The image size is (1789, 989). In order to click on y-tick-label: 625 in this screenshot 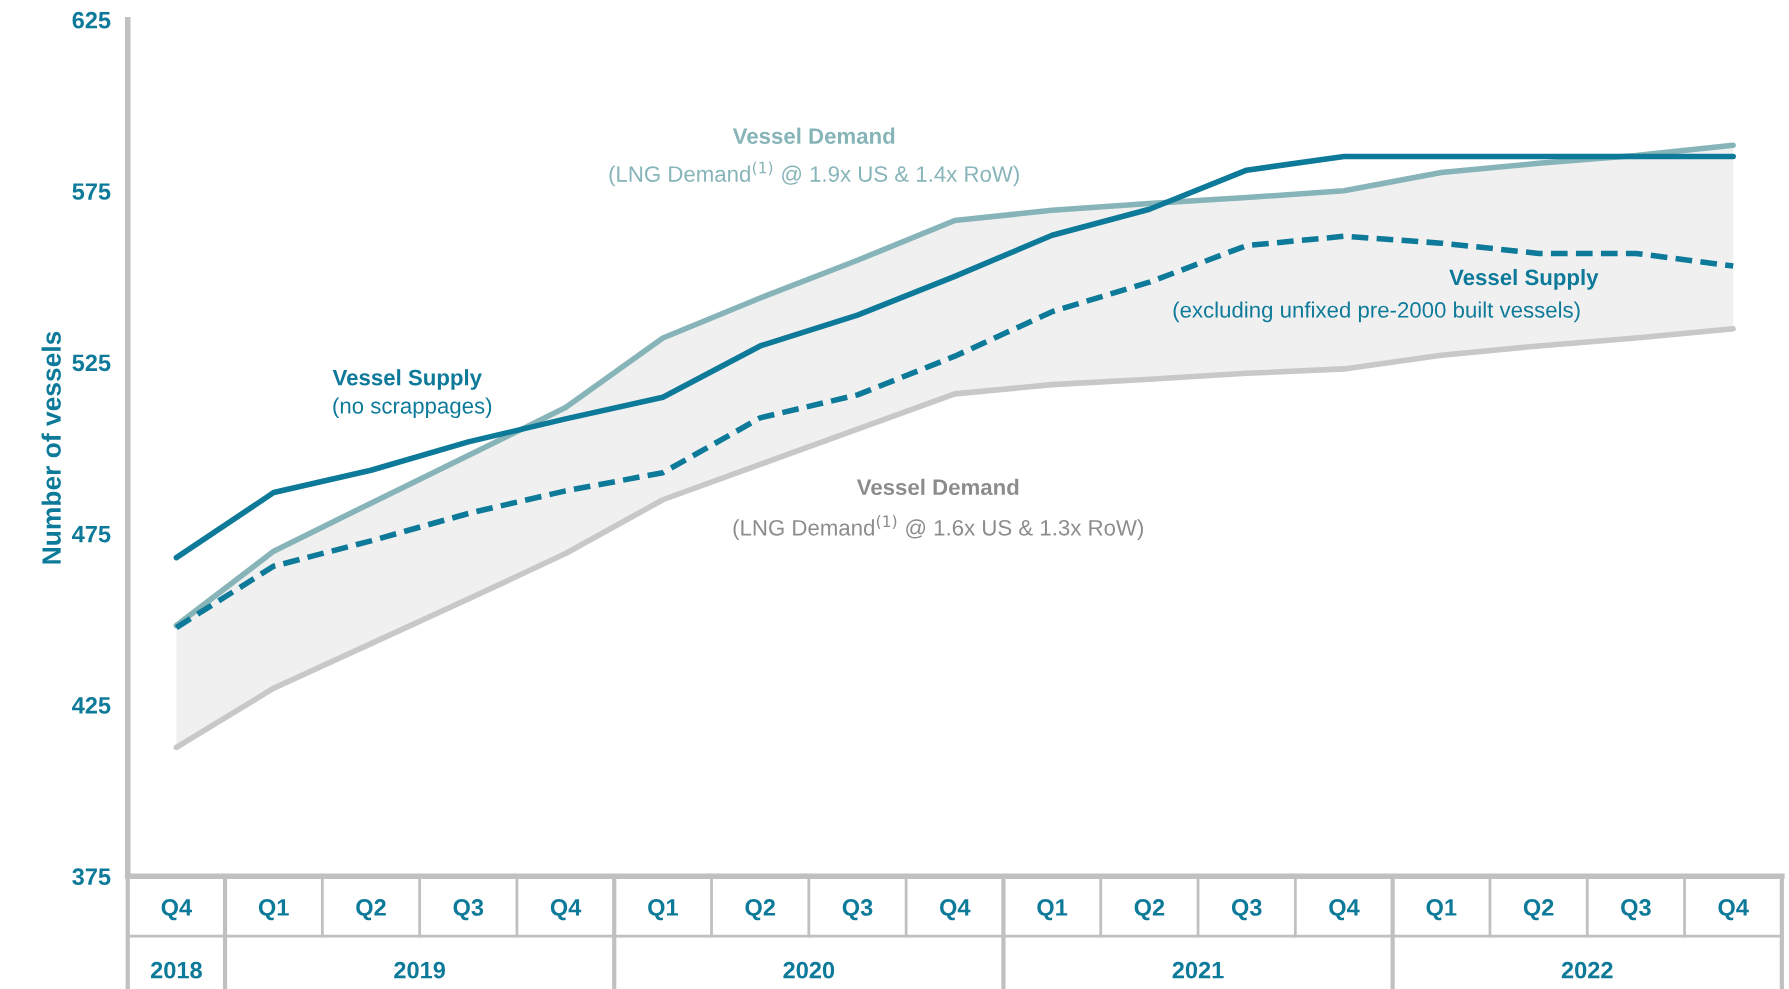, I will do `click(91, 20)`.